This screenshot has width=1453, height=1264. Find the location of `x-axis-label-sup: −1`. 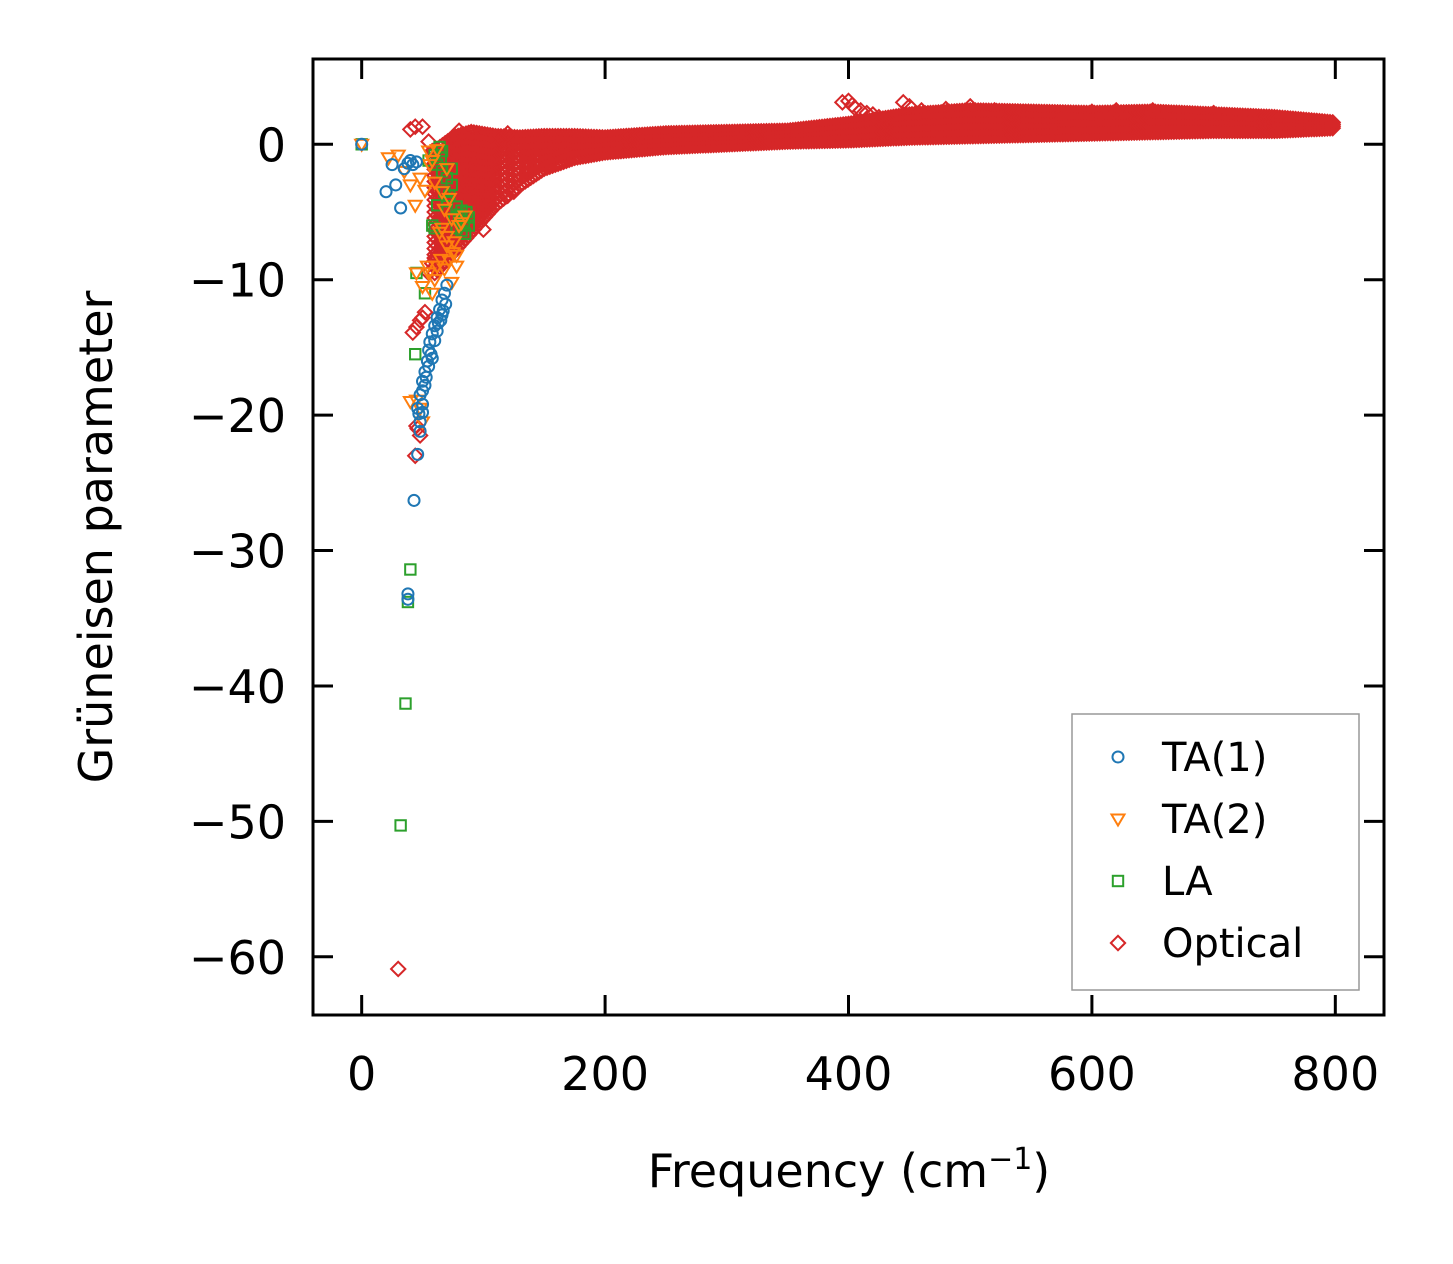

x-axis-label-sup: −1 is located at coordinates (1010, 1159).